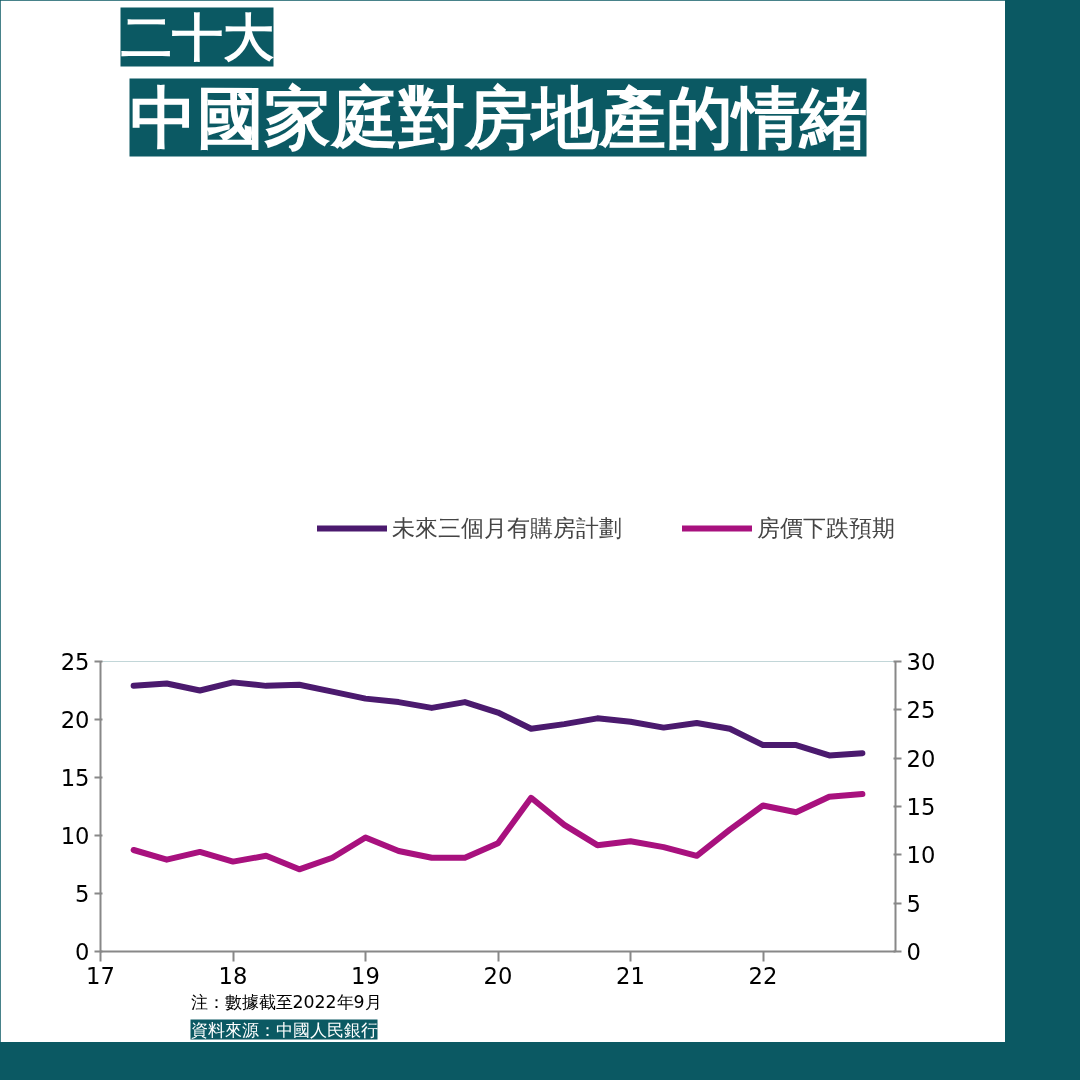 The height and width of the screenshot is (1080, 1080). What do you see at coordinates (233, 975) in the screenshot?
I see `x-tick-label: 18` at bounding box center [233, 975].